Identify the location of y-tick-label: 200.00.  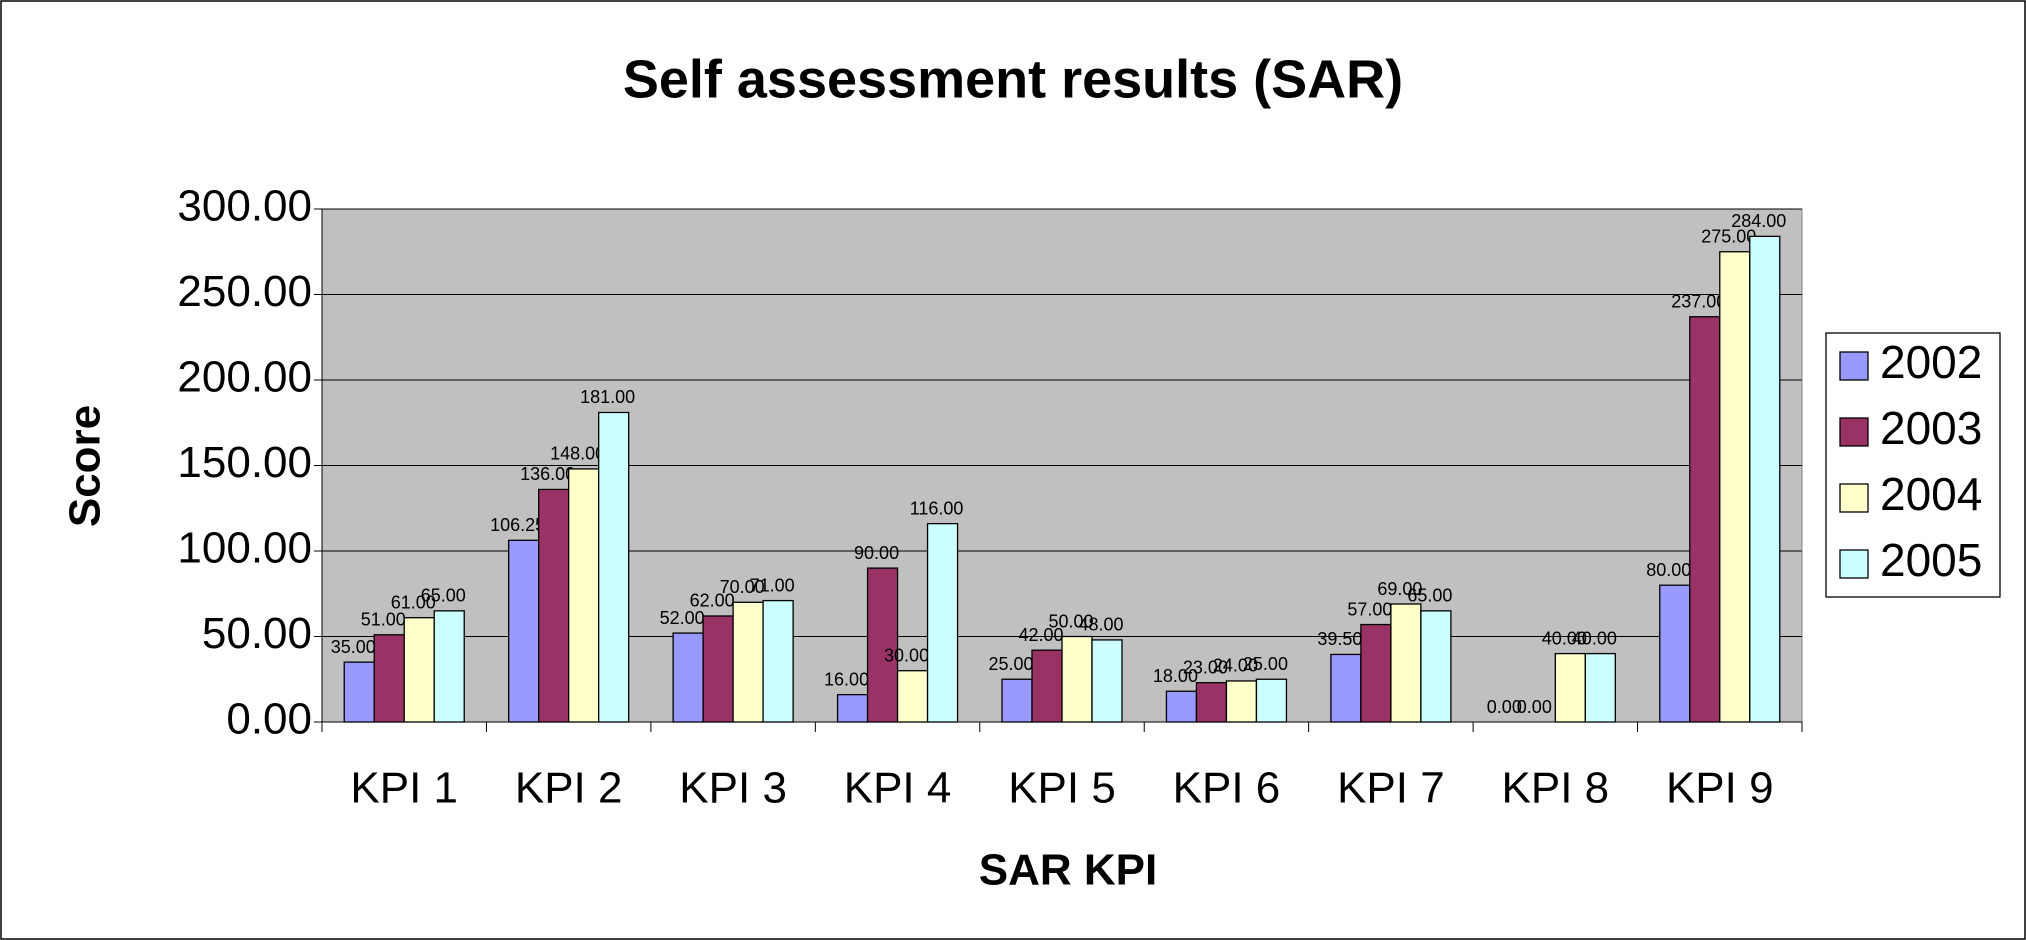
(244, 377).